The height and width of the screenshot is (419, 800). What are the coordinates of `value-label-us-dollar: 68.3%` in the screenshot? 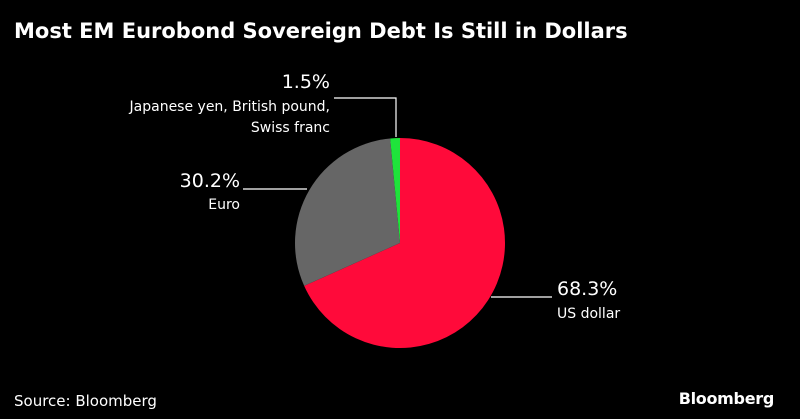 It's located at (587, 289).